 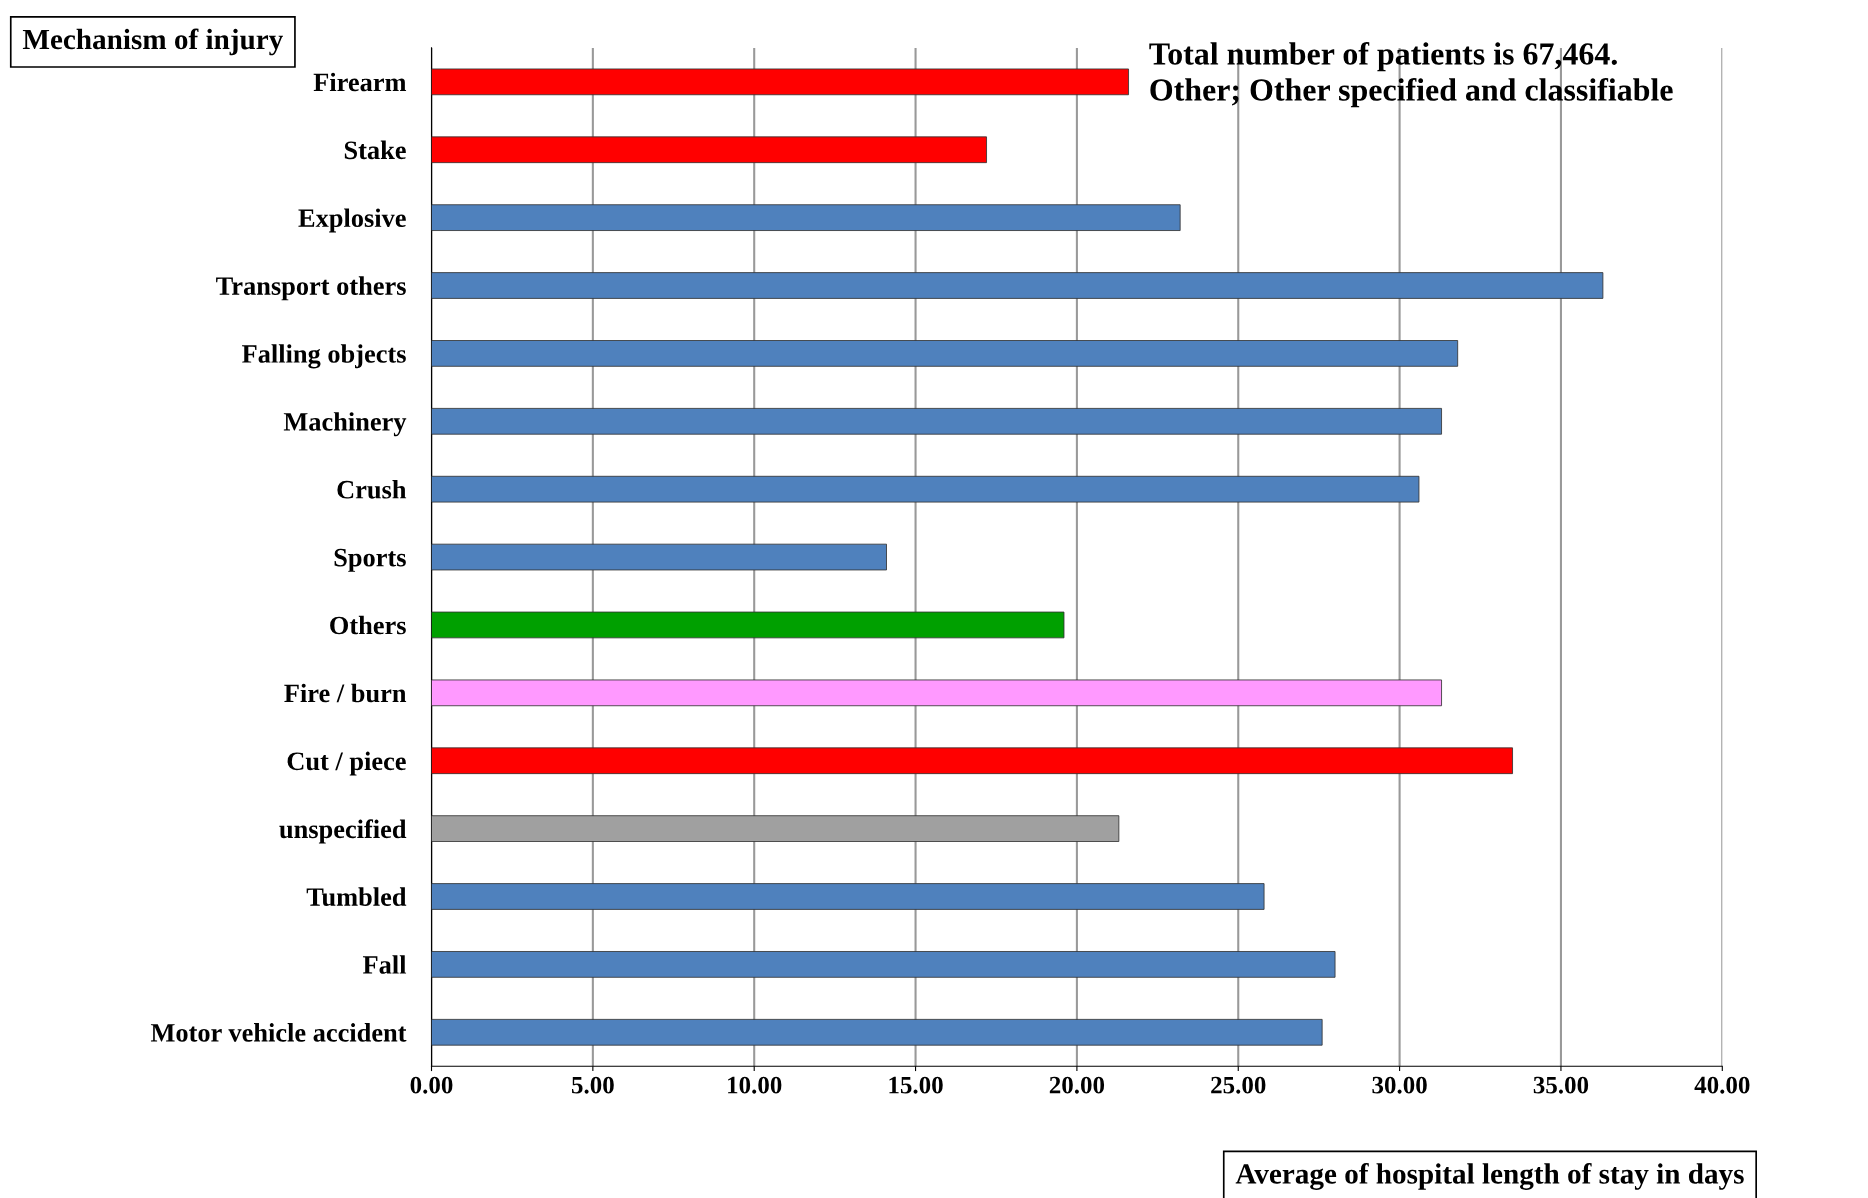 I want to click on y-tick-label: Machinery, so click(x=345, y=424).